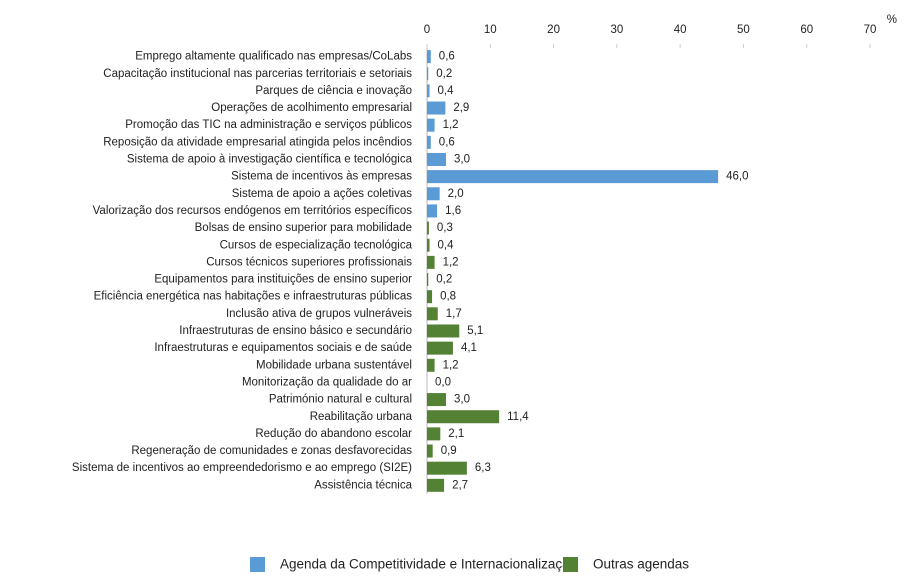 This screenshot has width=904, height=579. Describe the element at coordinates (361, 417) in the screenshot. I see `category-label: Reabilitação urbana` at that location.